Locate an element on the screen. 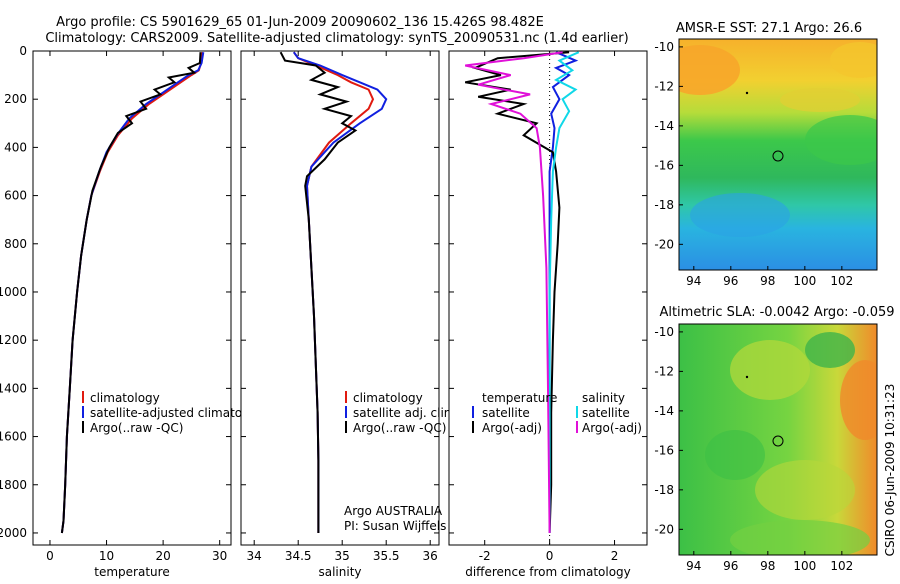 The image size is (900, 584). y-tick-label: 1800 is located at coordinates (13, 485).